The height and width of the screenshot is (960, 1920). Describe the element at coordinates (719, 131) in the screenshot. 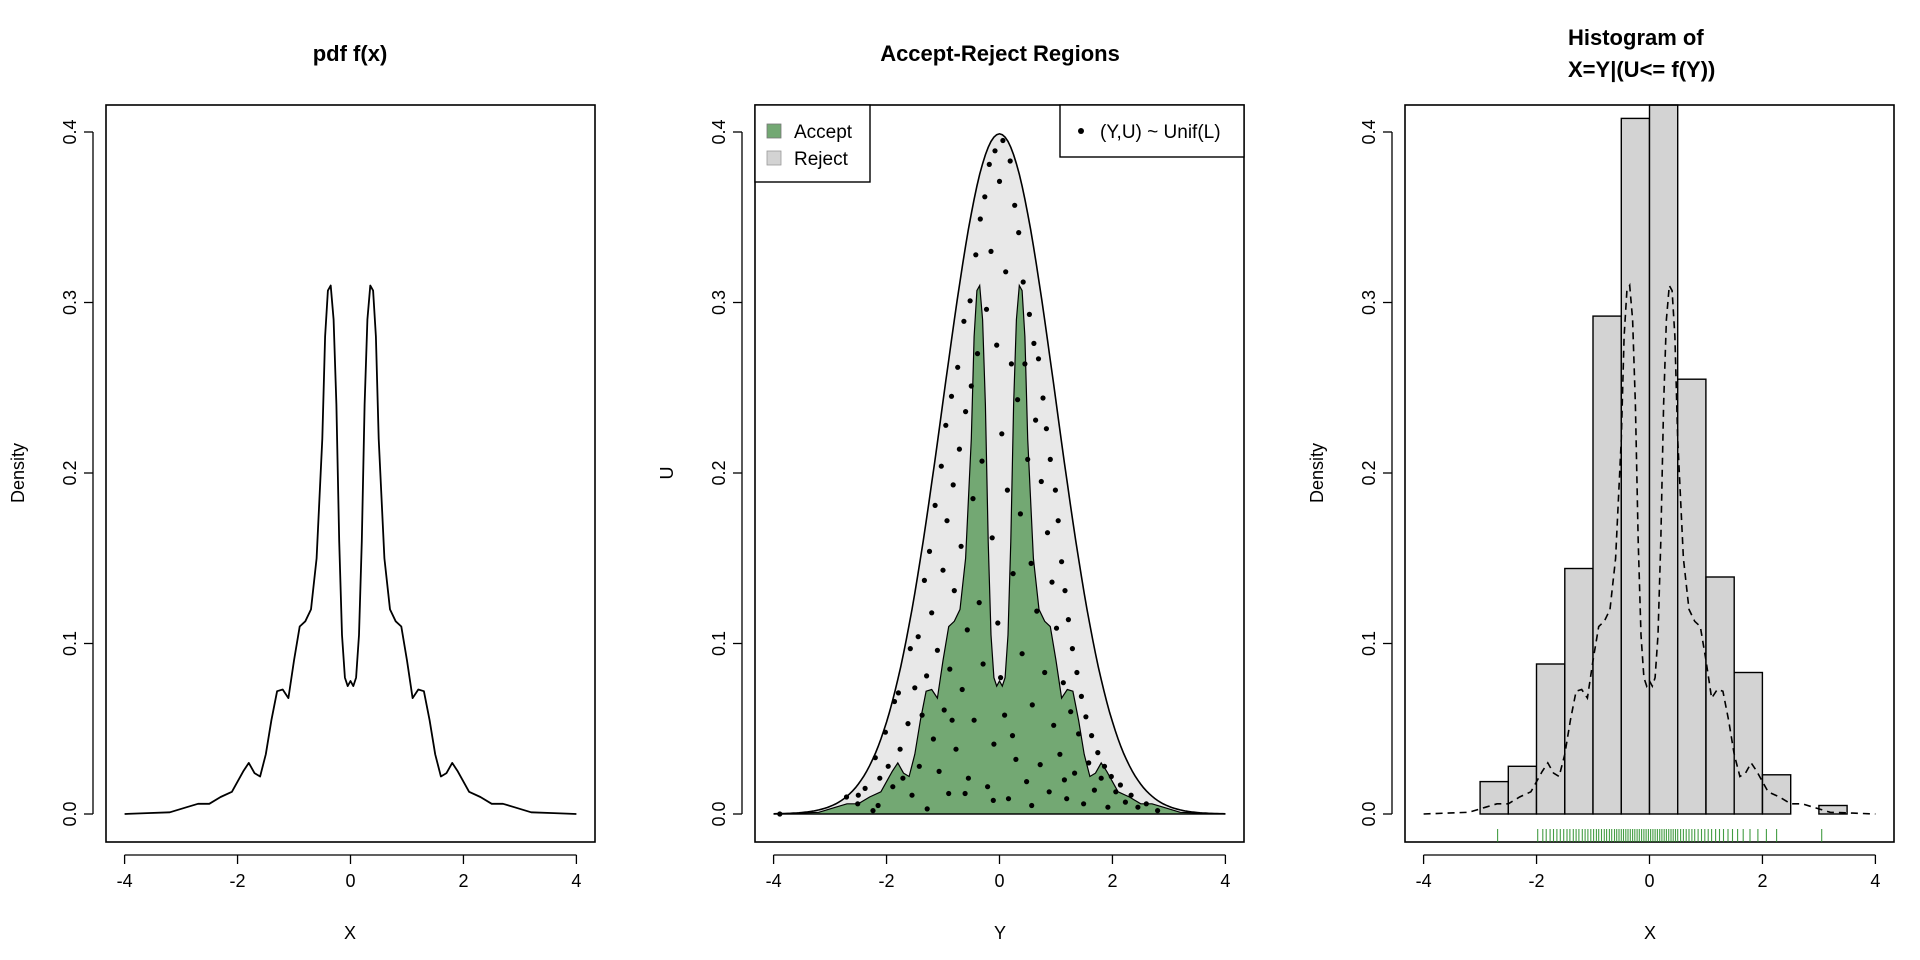

I see `y-tick-label: 0.4` at that location.